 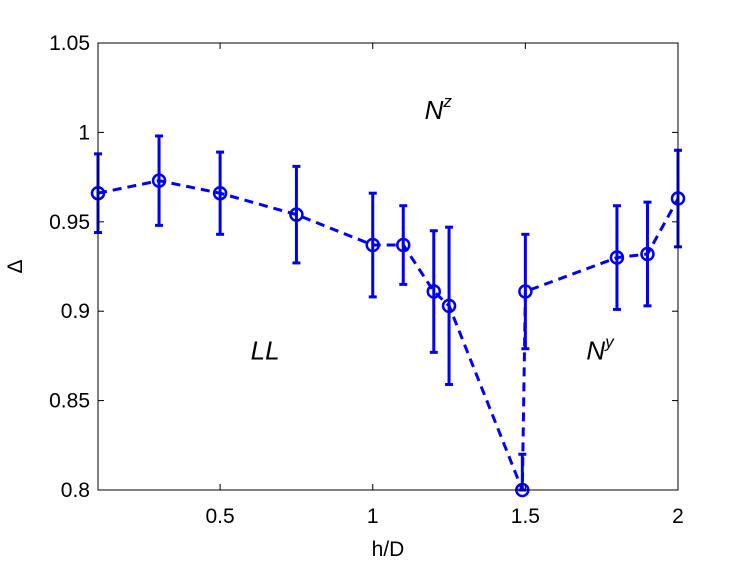 I want to click on x-tick-label: 2, so click(x=678, y=516).